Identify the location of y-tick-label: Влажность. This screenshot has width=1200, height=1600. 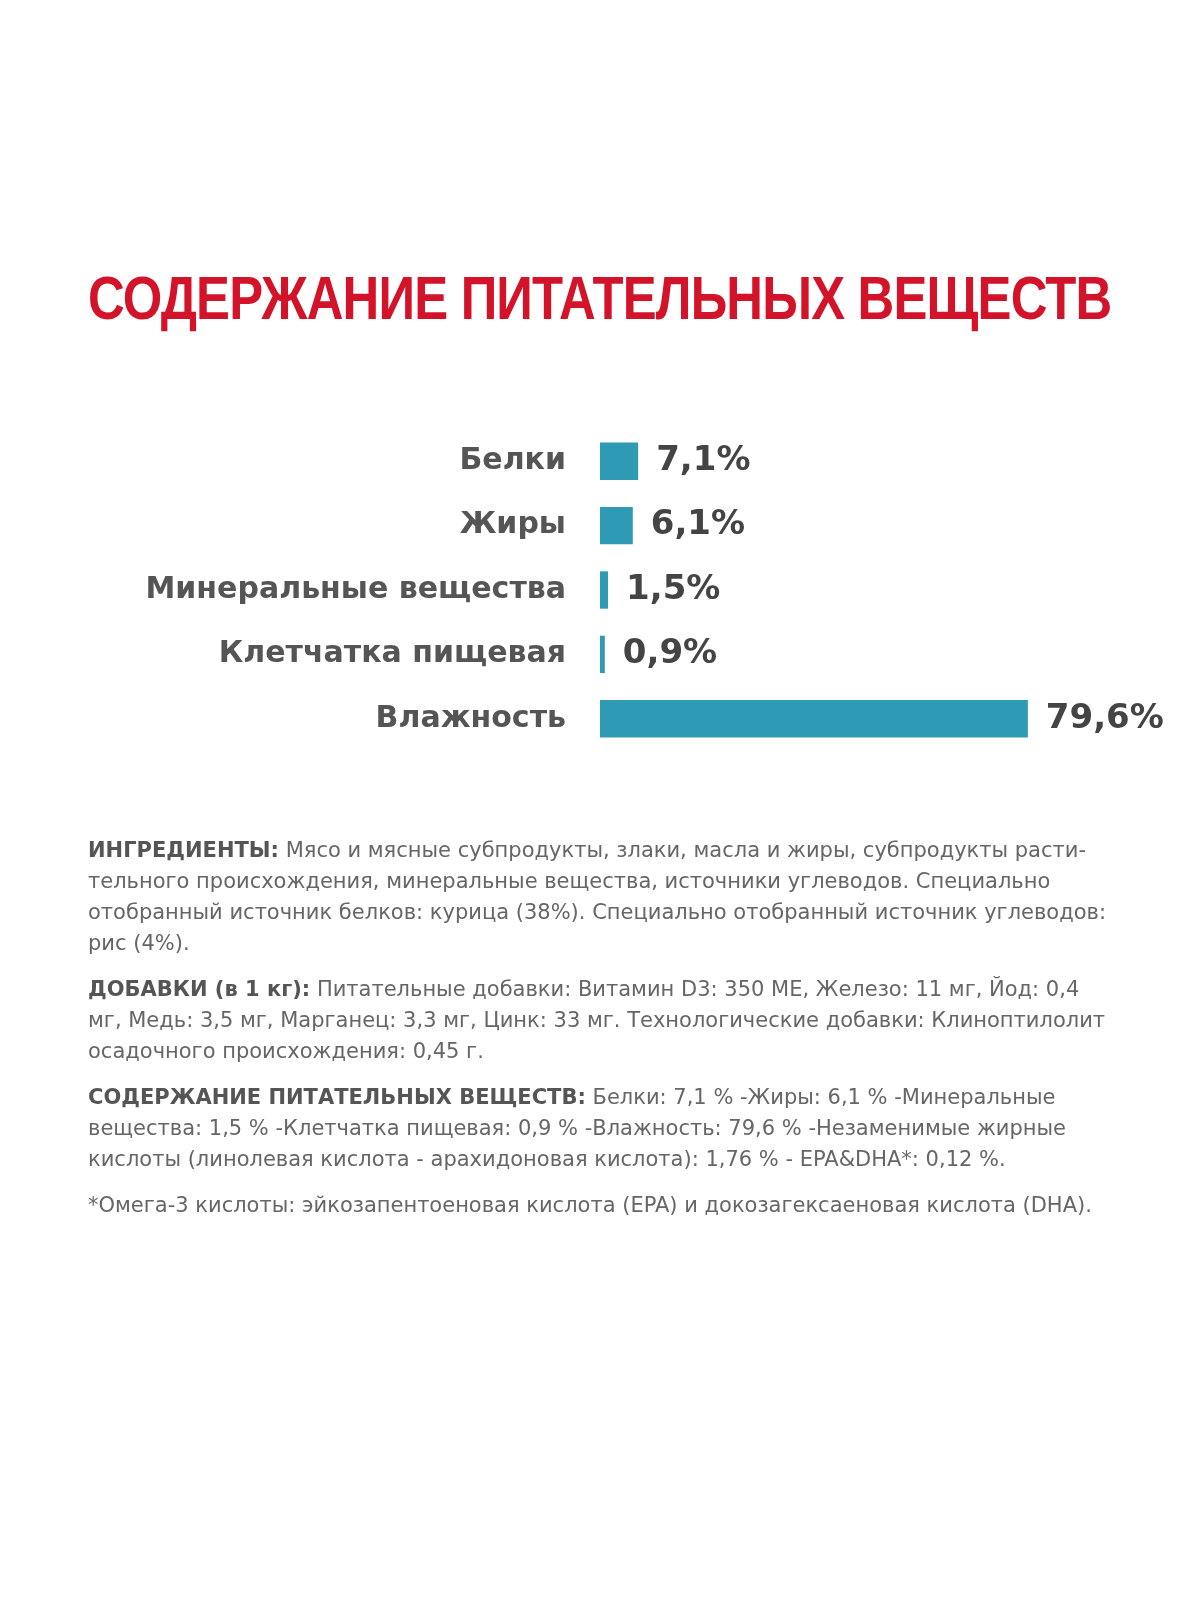
(470, 716).